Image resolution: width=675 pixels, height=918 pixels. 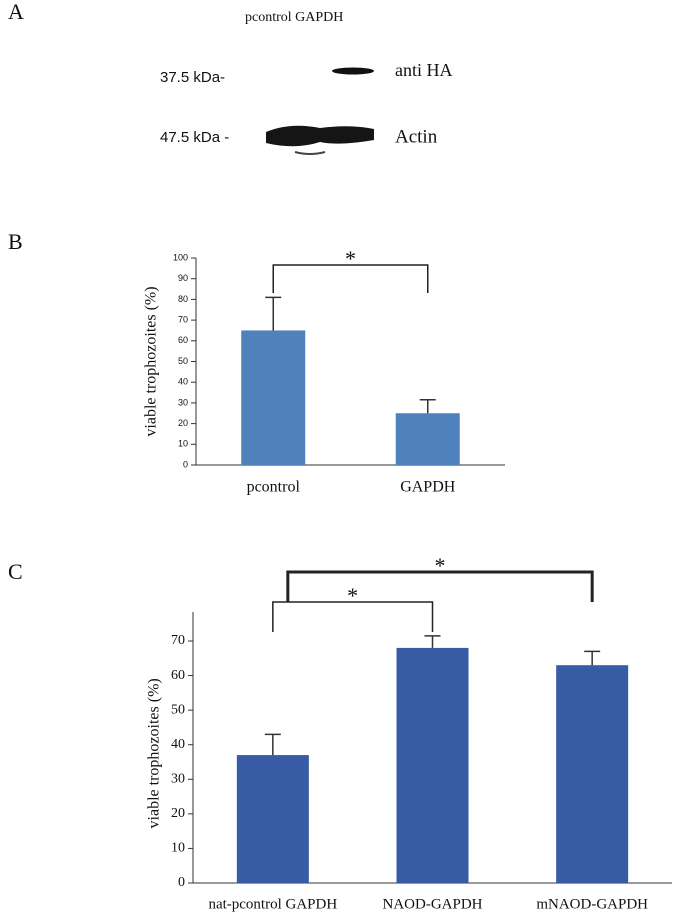 What do you see at coordinates (416, 136) in the screenshot?
I see `band-label: Actin` at bounding box center [416, 136].